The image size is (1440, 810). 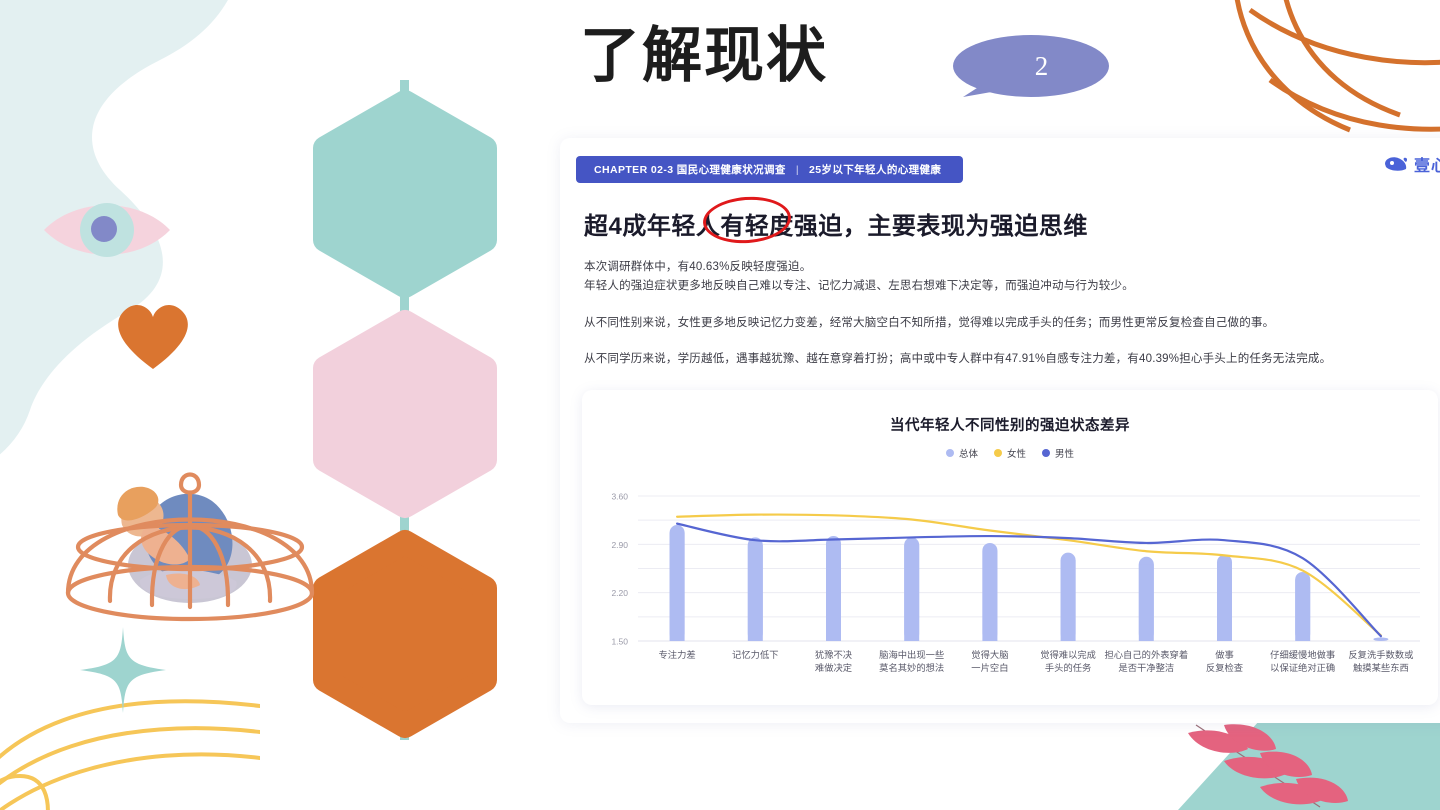 What do you see at coordinates (619, 497) in the screenshot?
I see `y-axis-tick-label: 3.60` at bounding box center [619, 497].